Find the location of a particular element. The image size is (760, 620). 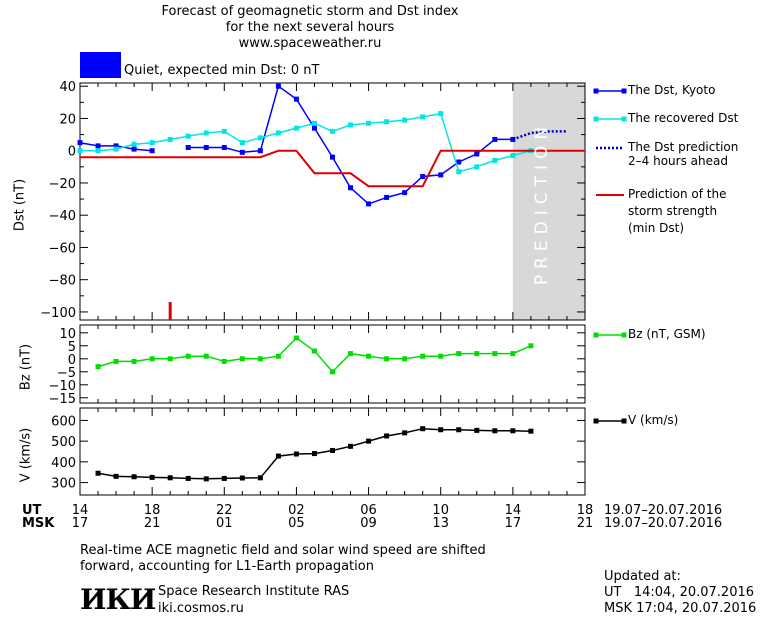

ut-row-label: UT is located at coordinates (32, 510).